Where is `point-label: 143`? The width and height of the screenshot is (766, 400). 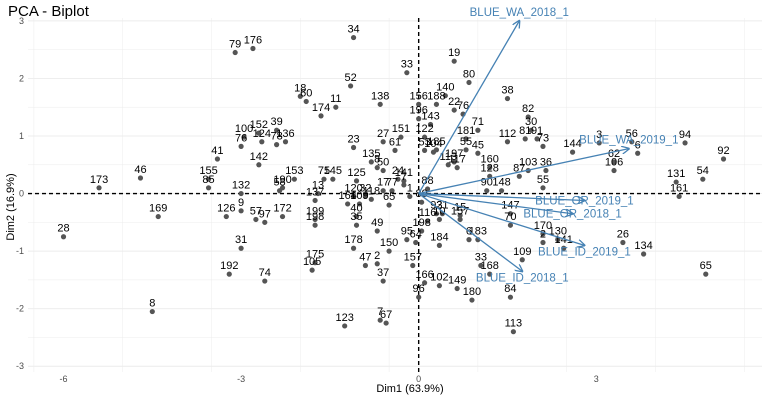 point-label: 143 is located at coordinates (430, 116).